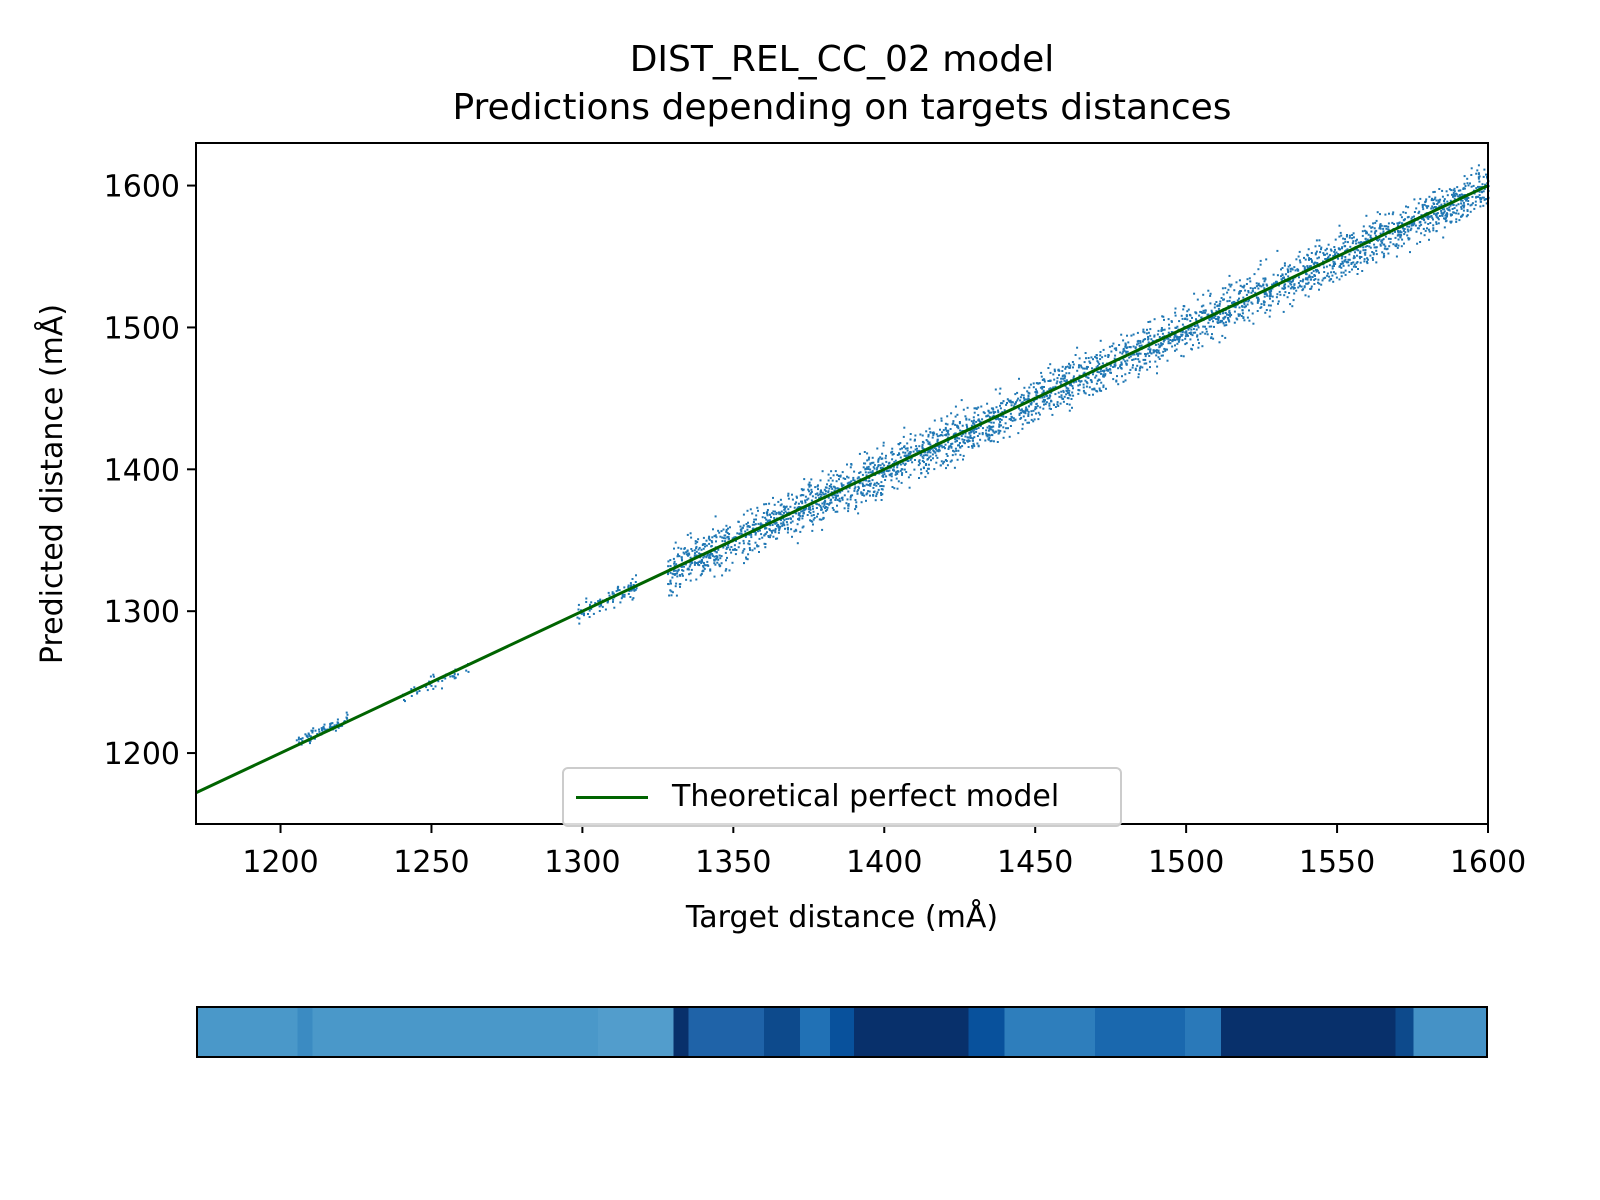 The image size is (1600, 1200). What do you see at coordinates (142, 612) in the screenshot?
I see `y-tick-label: 1300` at bounding box center [142, 612].